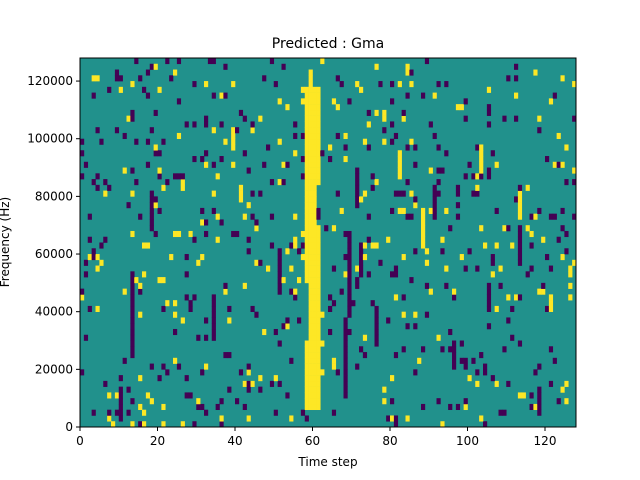  Describe the element at coordinates (316, 437) in the screenshot. I see `x-axis: 0 20 40 60 80 100 120` at that location.